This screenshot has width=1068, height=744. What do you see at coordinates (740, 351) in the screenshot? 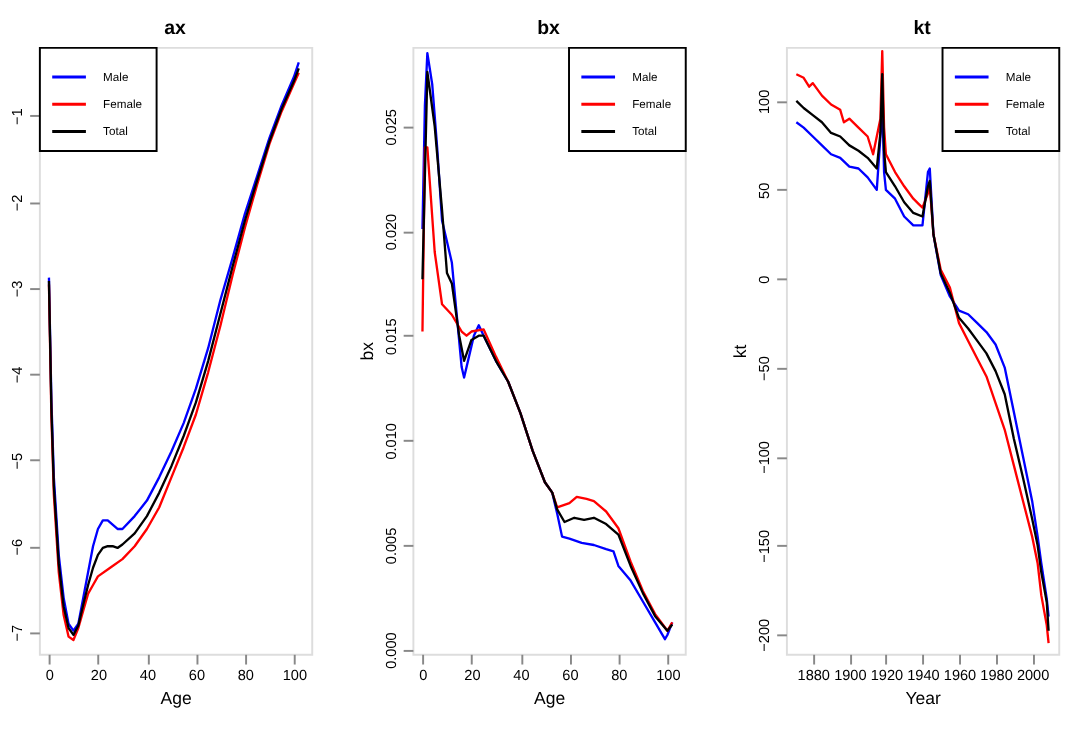
I see `y-axis-title: kt` at bounding box center [740, 351].